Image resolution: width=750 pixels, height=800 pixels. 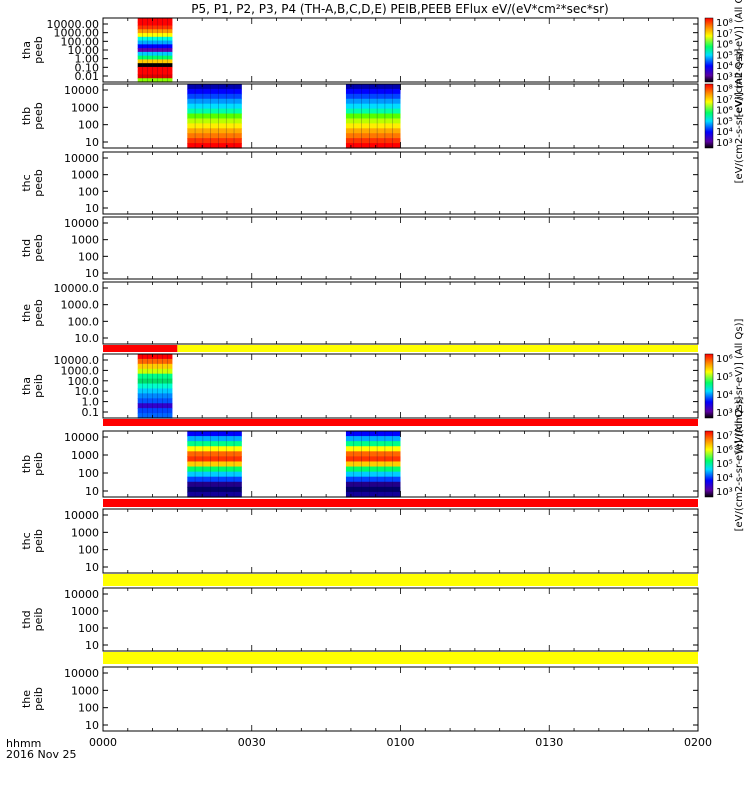 I want to click on ytick-label: 1.0, so click(x=91, y=402).